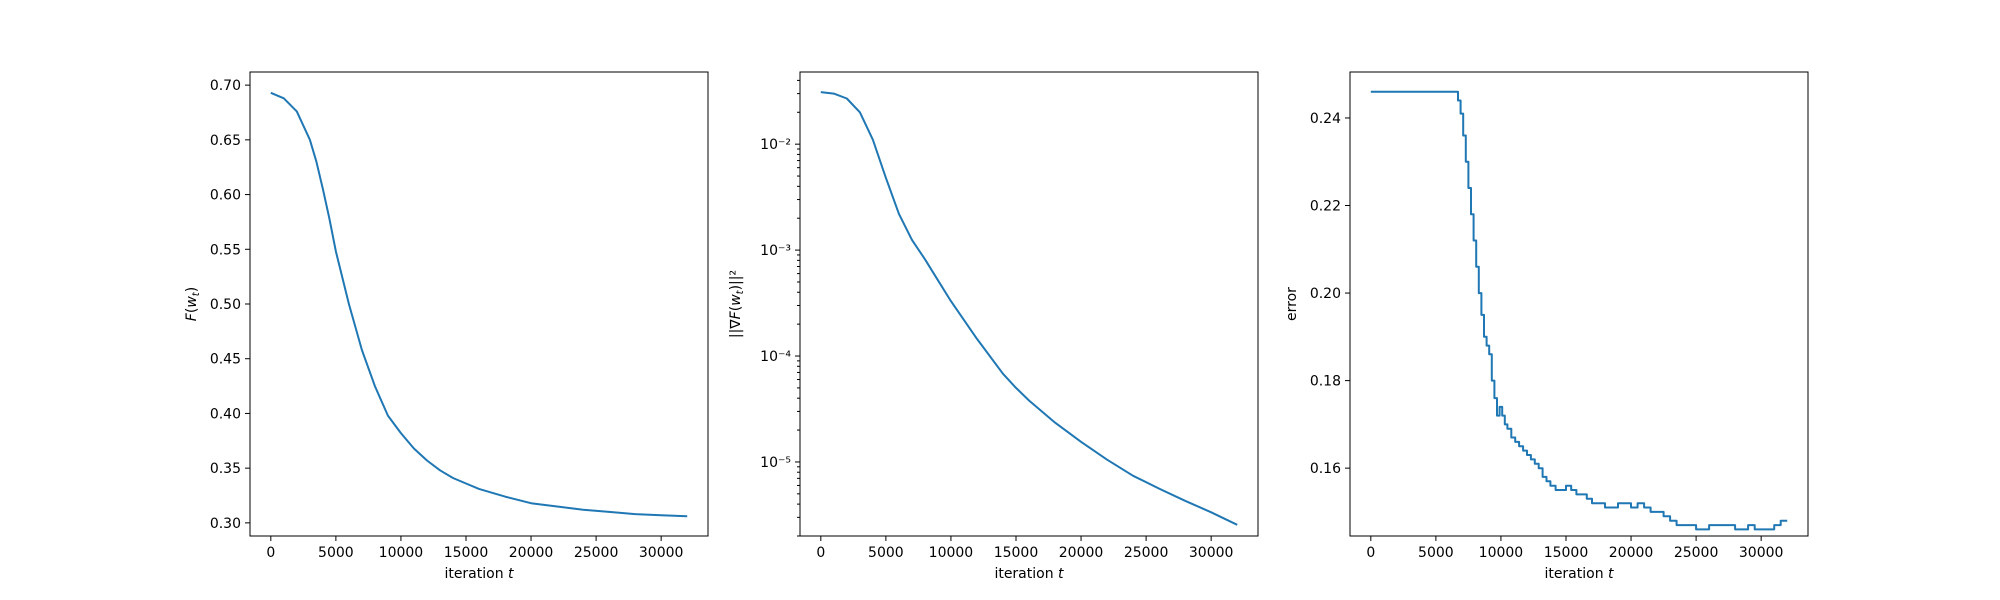 The width and height of the screenshot is (2000, 600). What do you see at coordinates (1761, 553) in the screenshot?
I see `error-xtick-label: 30000` at bounding box center [1761, 553].